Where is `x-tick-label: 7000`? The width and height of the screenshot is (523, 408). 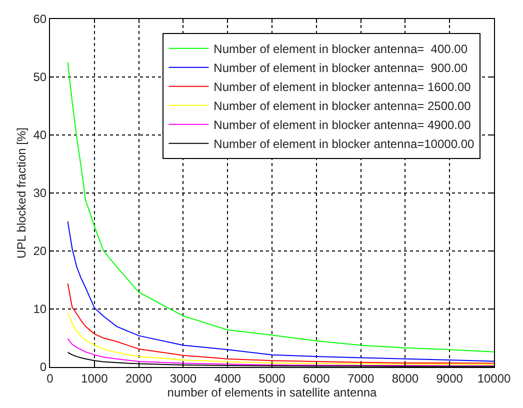
x-tick-label: 7000 is located at coordinates (360, 378).